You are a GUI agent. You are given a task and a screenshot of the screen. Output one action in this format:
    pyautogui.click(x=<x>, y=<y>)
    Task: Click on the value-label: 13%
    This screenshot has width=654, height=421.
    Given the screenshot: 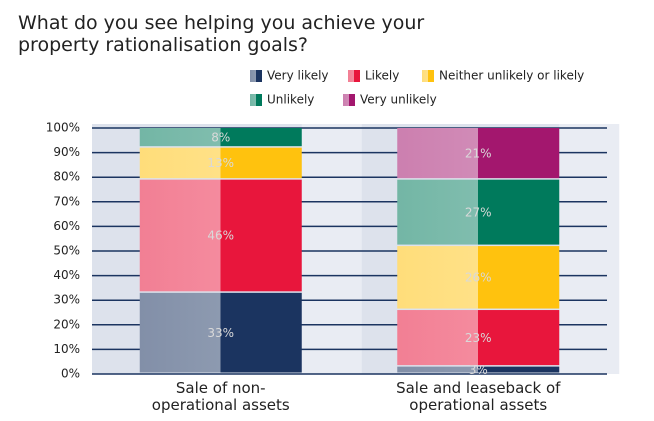 What is the action you would take?
    pyautogui.click(x=220, y=163)
    